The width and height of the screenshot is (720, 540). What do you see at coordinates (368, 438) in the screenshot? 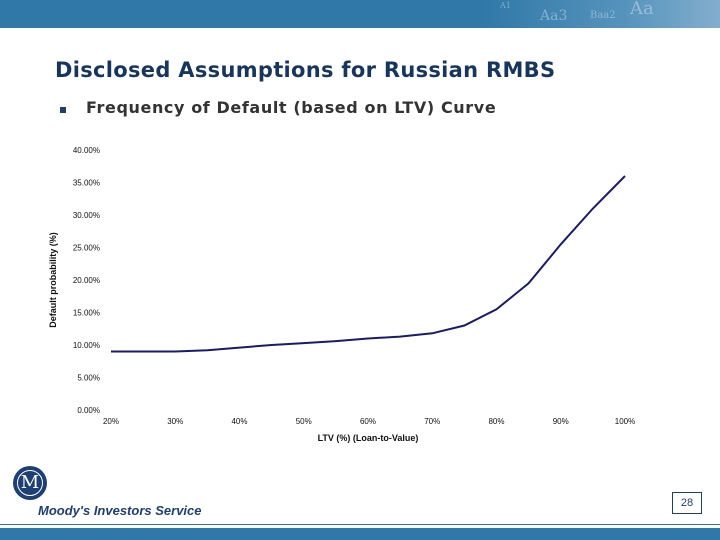
I see `x-axis-title: LTV (%) (Loan-to-Value)` at bounding box center [368, 438].